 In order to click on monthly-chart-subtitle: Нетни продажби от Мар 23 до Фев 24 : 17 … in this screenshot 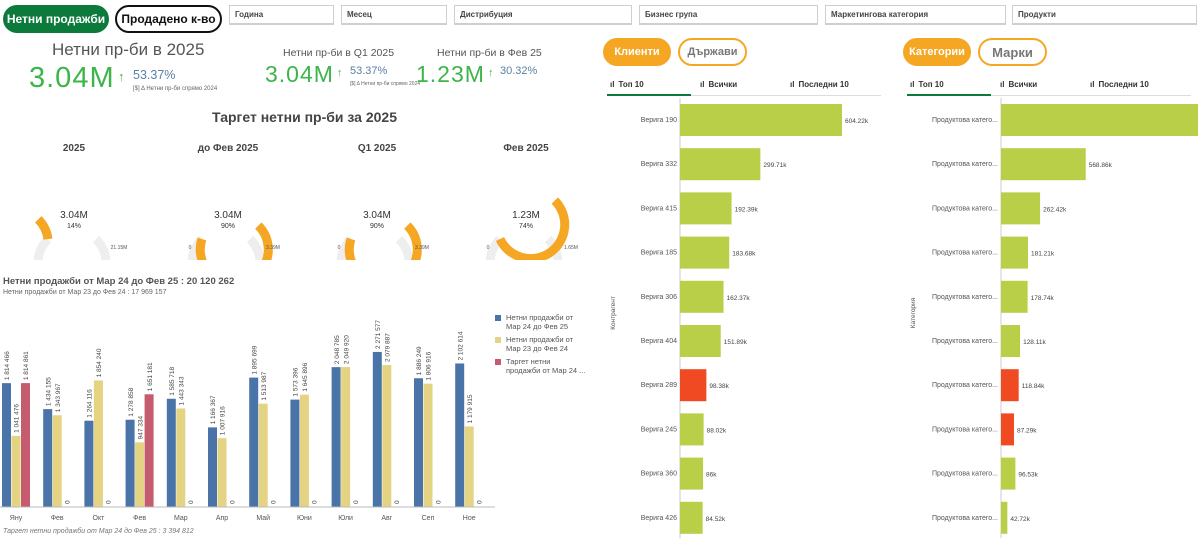, I will do `click(85, 292)`.